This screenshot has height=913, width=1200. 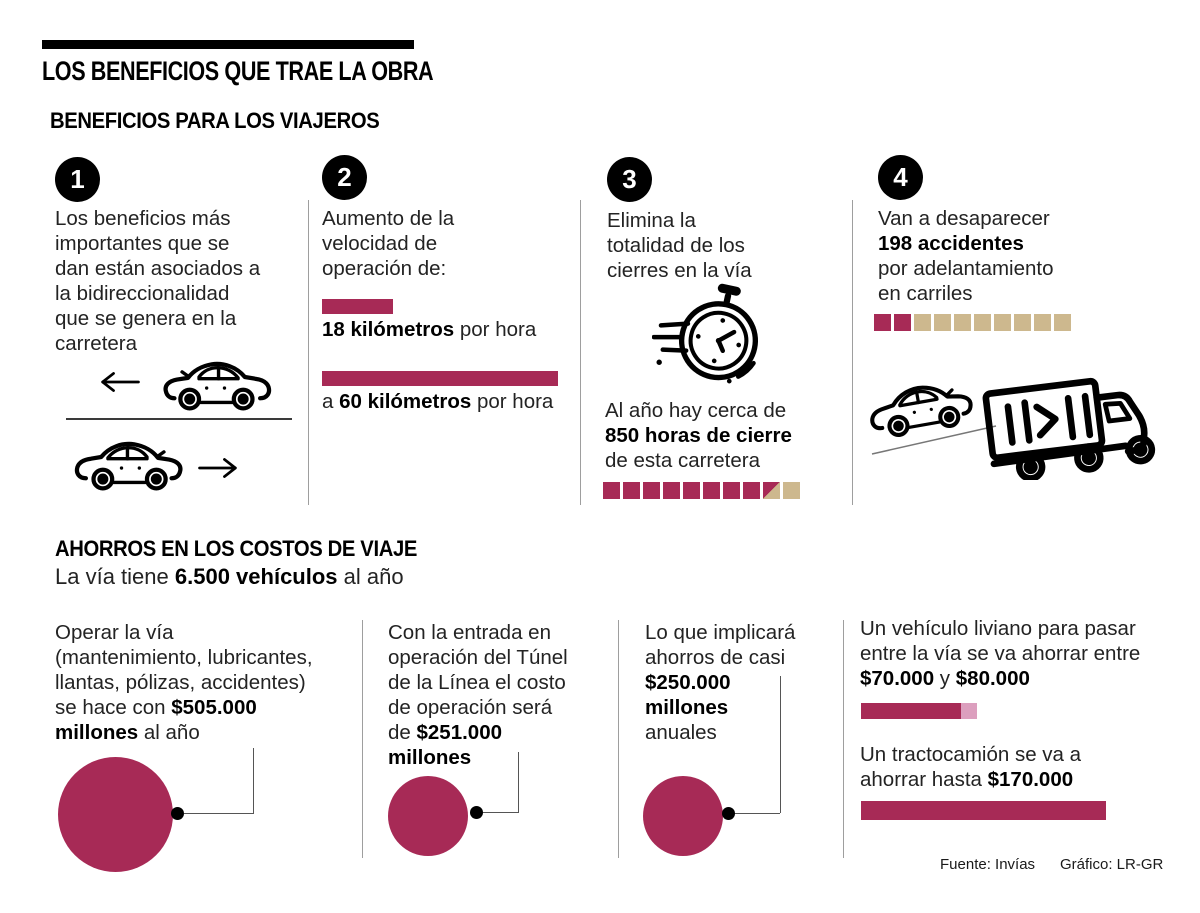 What do you see at coordinates (964, 218) in the screenshot?
I see `item4-note-pre: Van a desaparecer` at bounding box center [964, 218].